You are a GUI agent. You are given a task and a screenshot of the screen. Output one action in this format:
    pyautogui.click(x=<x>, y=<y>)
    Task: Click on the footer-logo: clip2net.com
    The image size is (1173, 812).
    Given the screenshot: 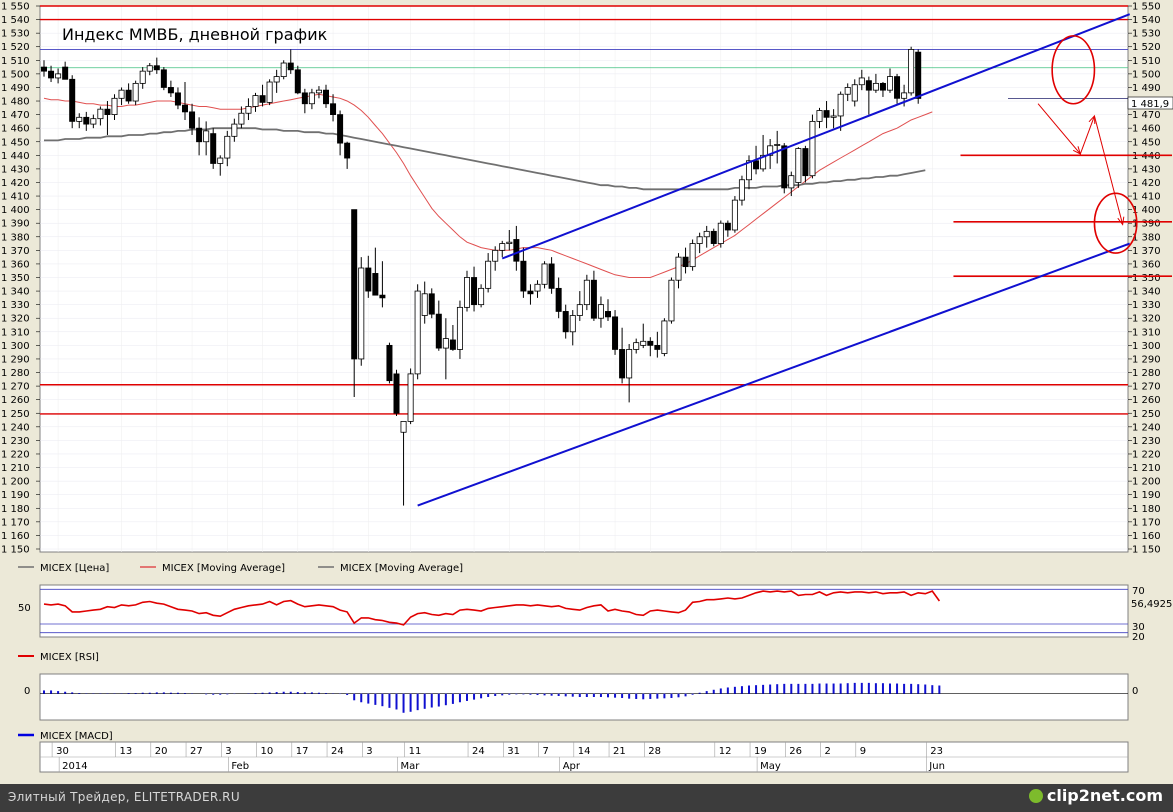 What is the action you would take?
    pyautogui.click(x=1095, y=795)
    